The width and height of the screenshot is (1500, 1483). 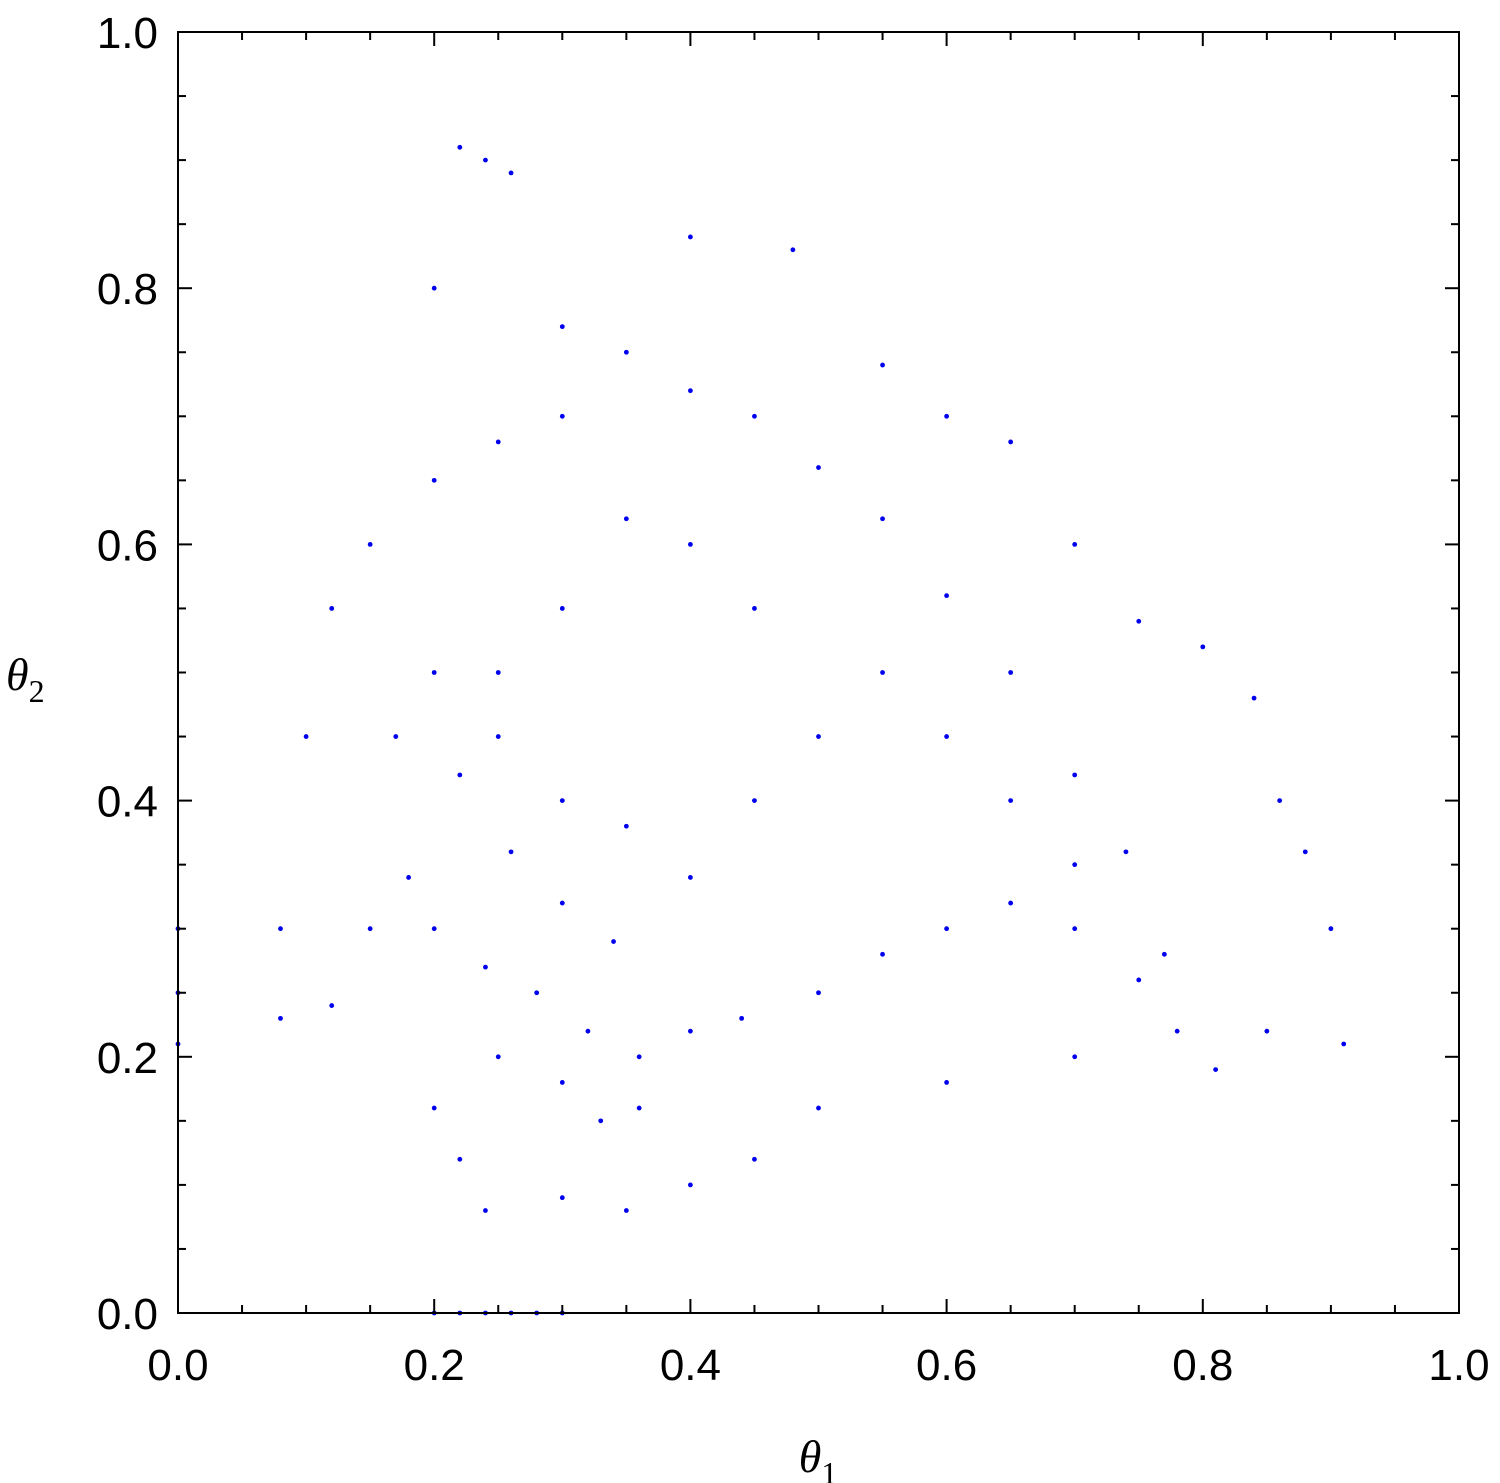 What do you see at coordinates (127, 802) in the screenshot?
I see `y-tick-label: 0.4` at bounding box center [127, 802].